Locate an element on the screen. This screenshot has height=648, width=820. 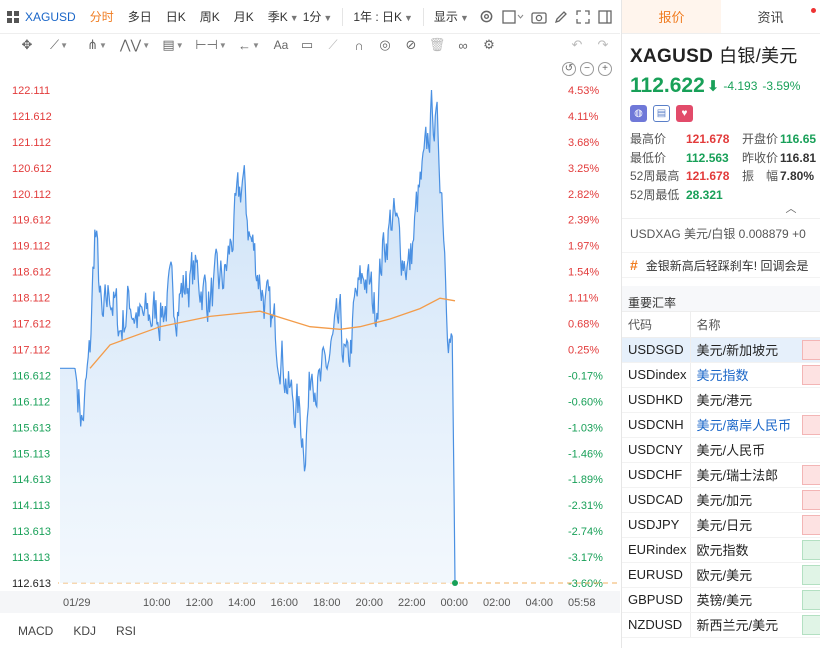
tab-intraday: 分时 is located at coordinates (101, 17).